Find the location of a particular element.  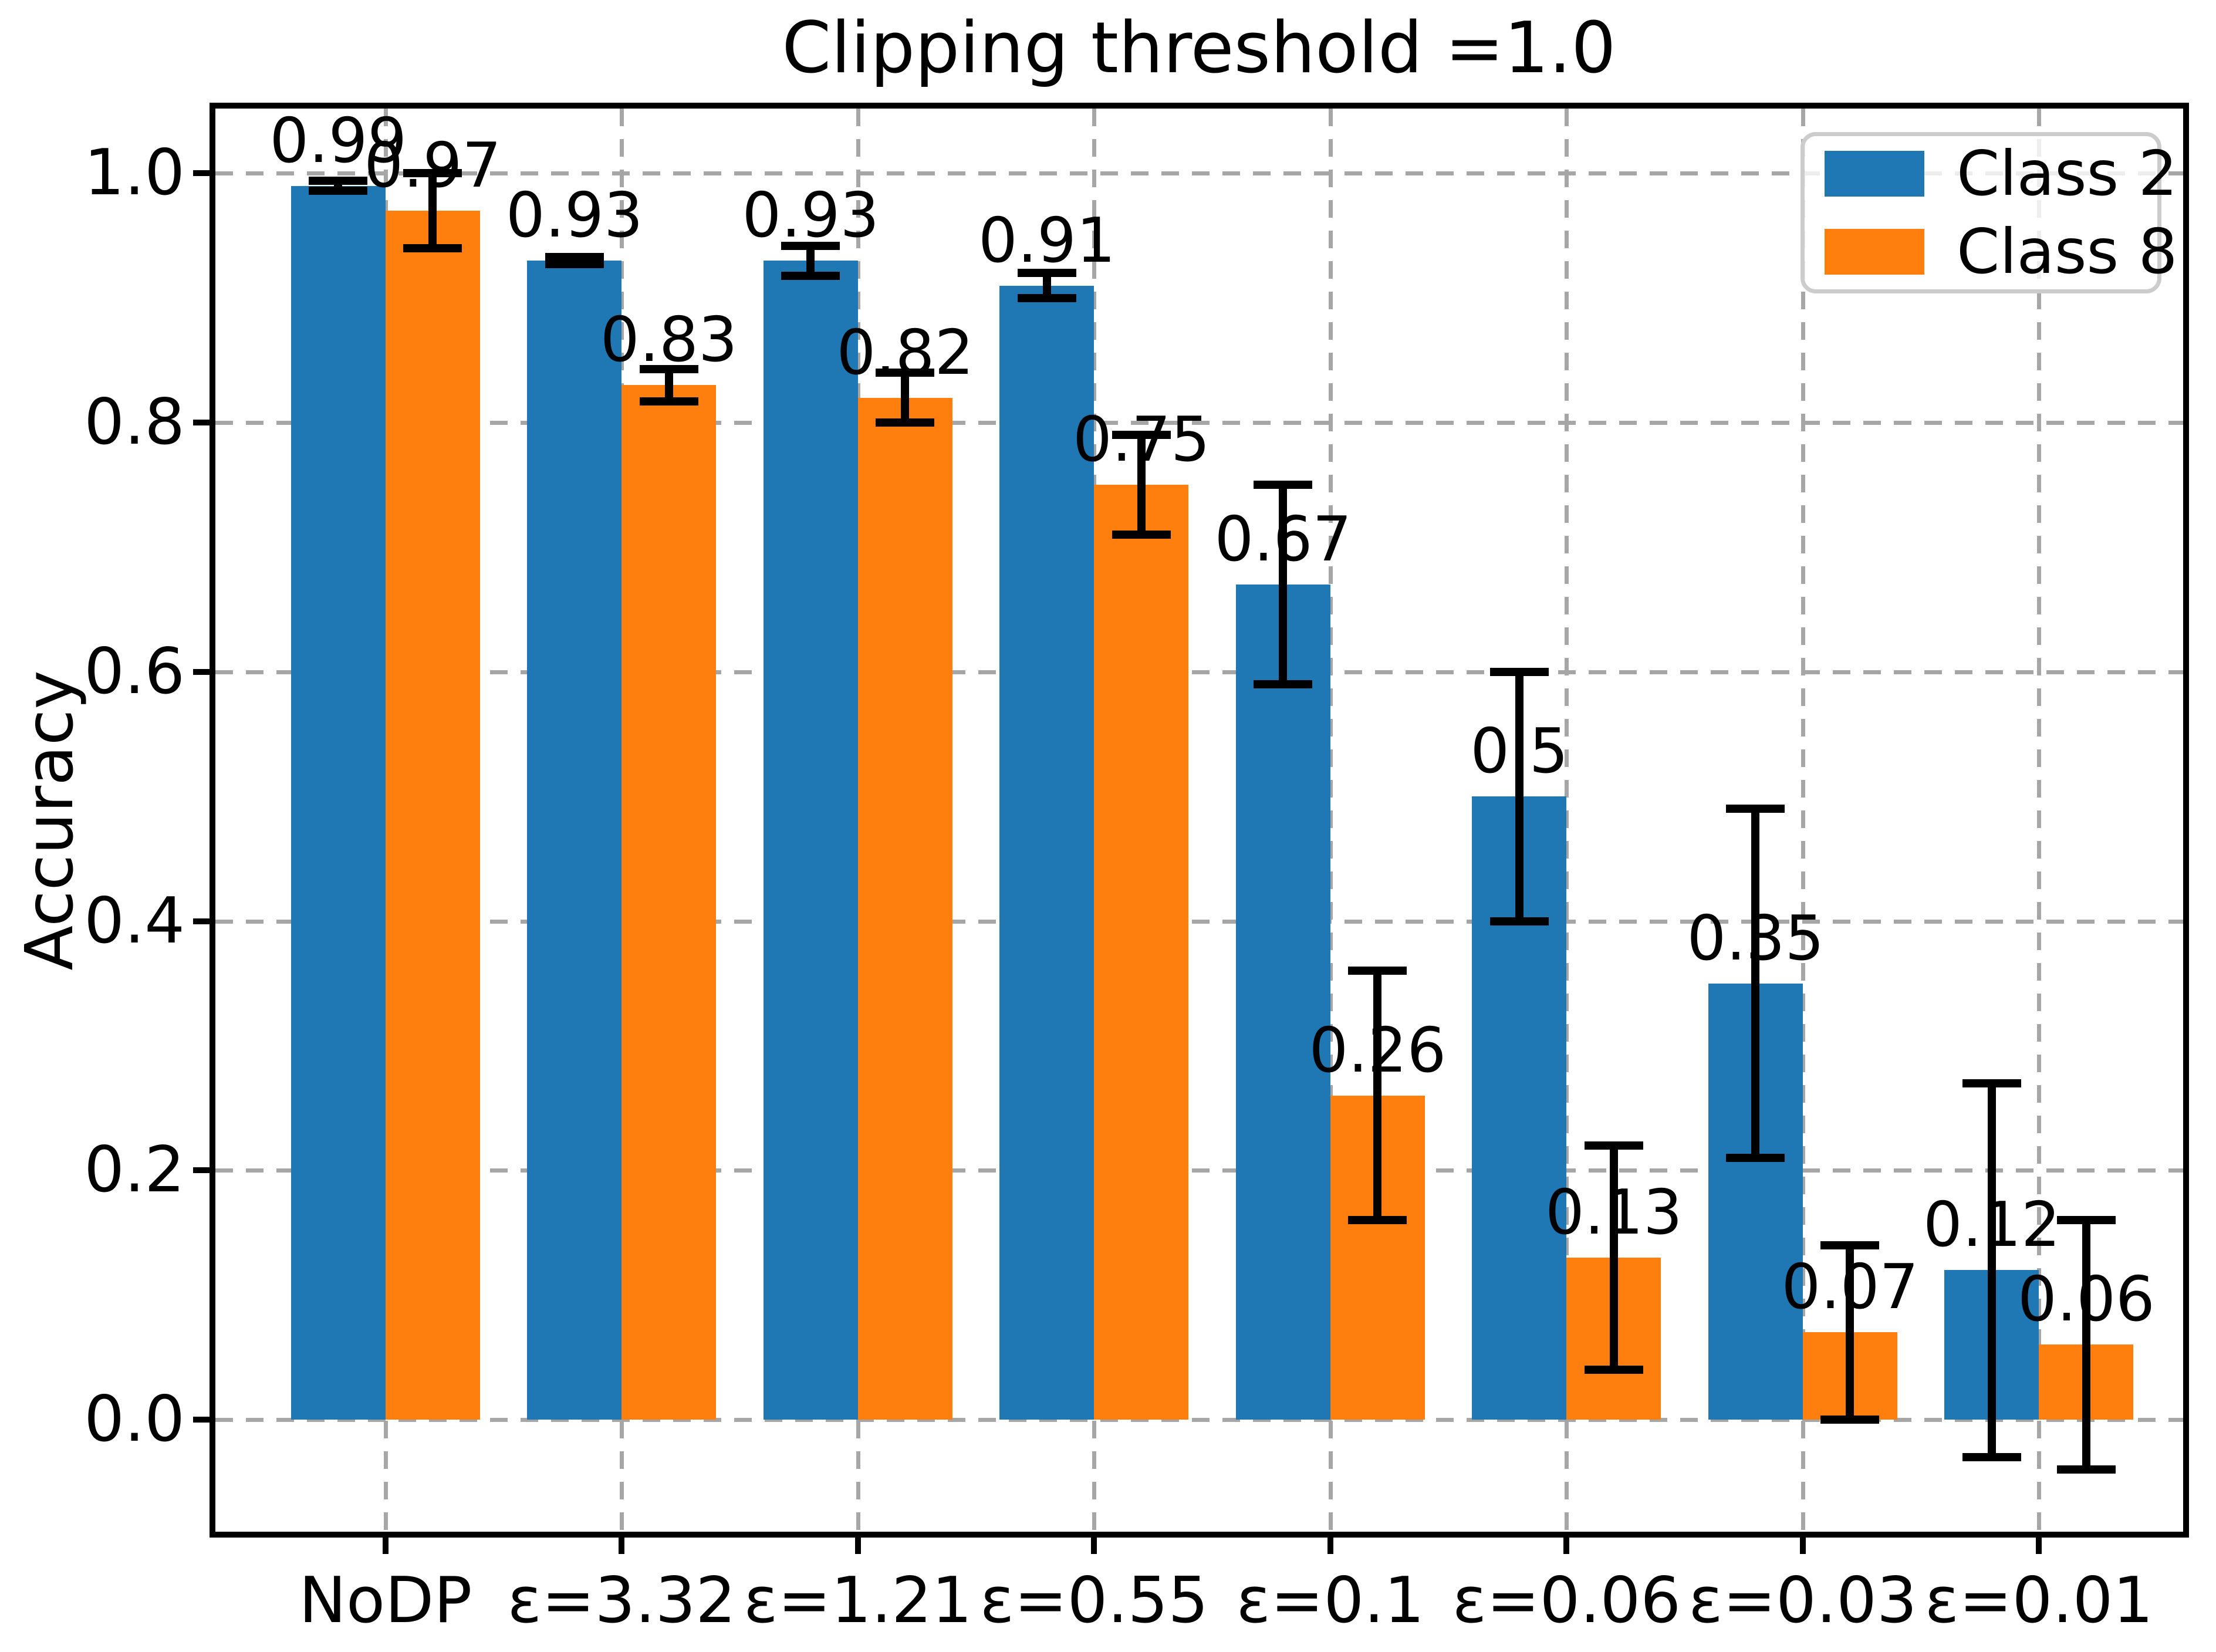

bar-value-label: 0.67 is located at coordinates (1283, 540).